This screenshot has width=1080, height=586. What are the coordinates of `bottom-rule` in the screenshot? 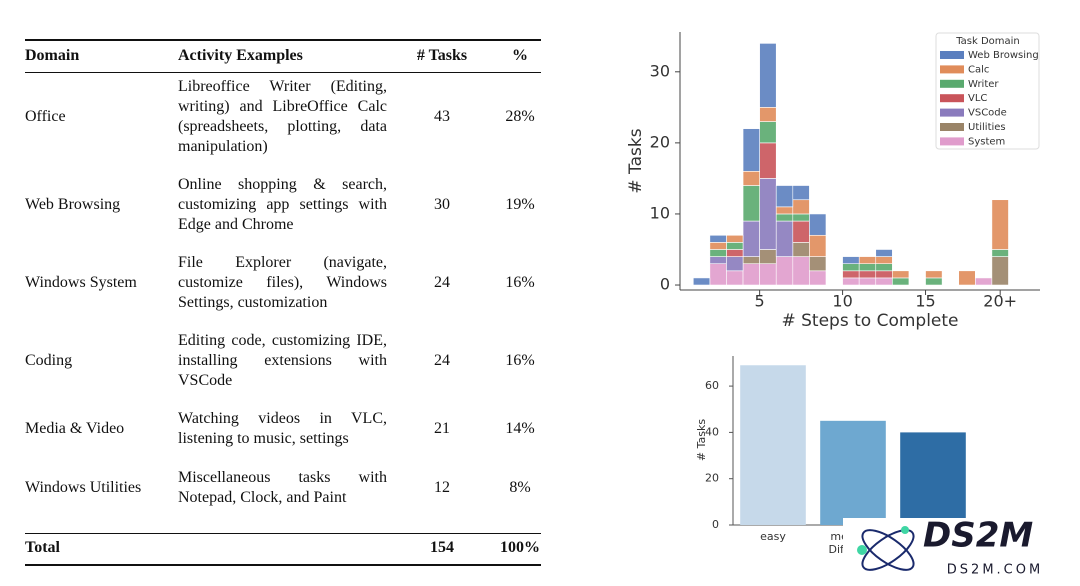 It's located at (283, 565).